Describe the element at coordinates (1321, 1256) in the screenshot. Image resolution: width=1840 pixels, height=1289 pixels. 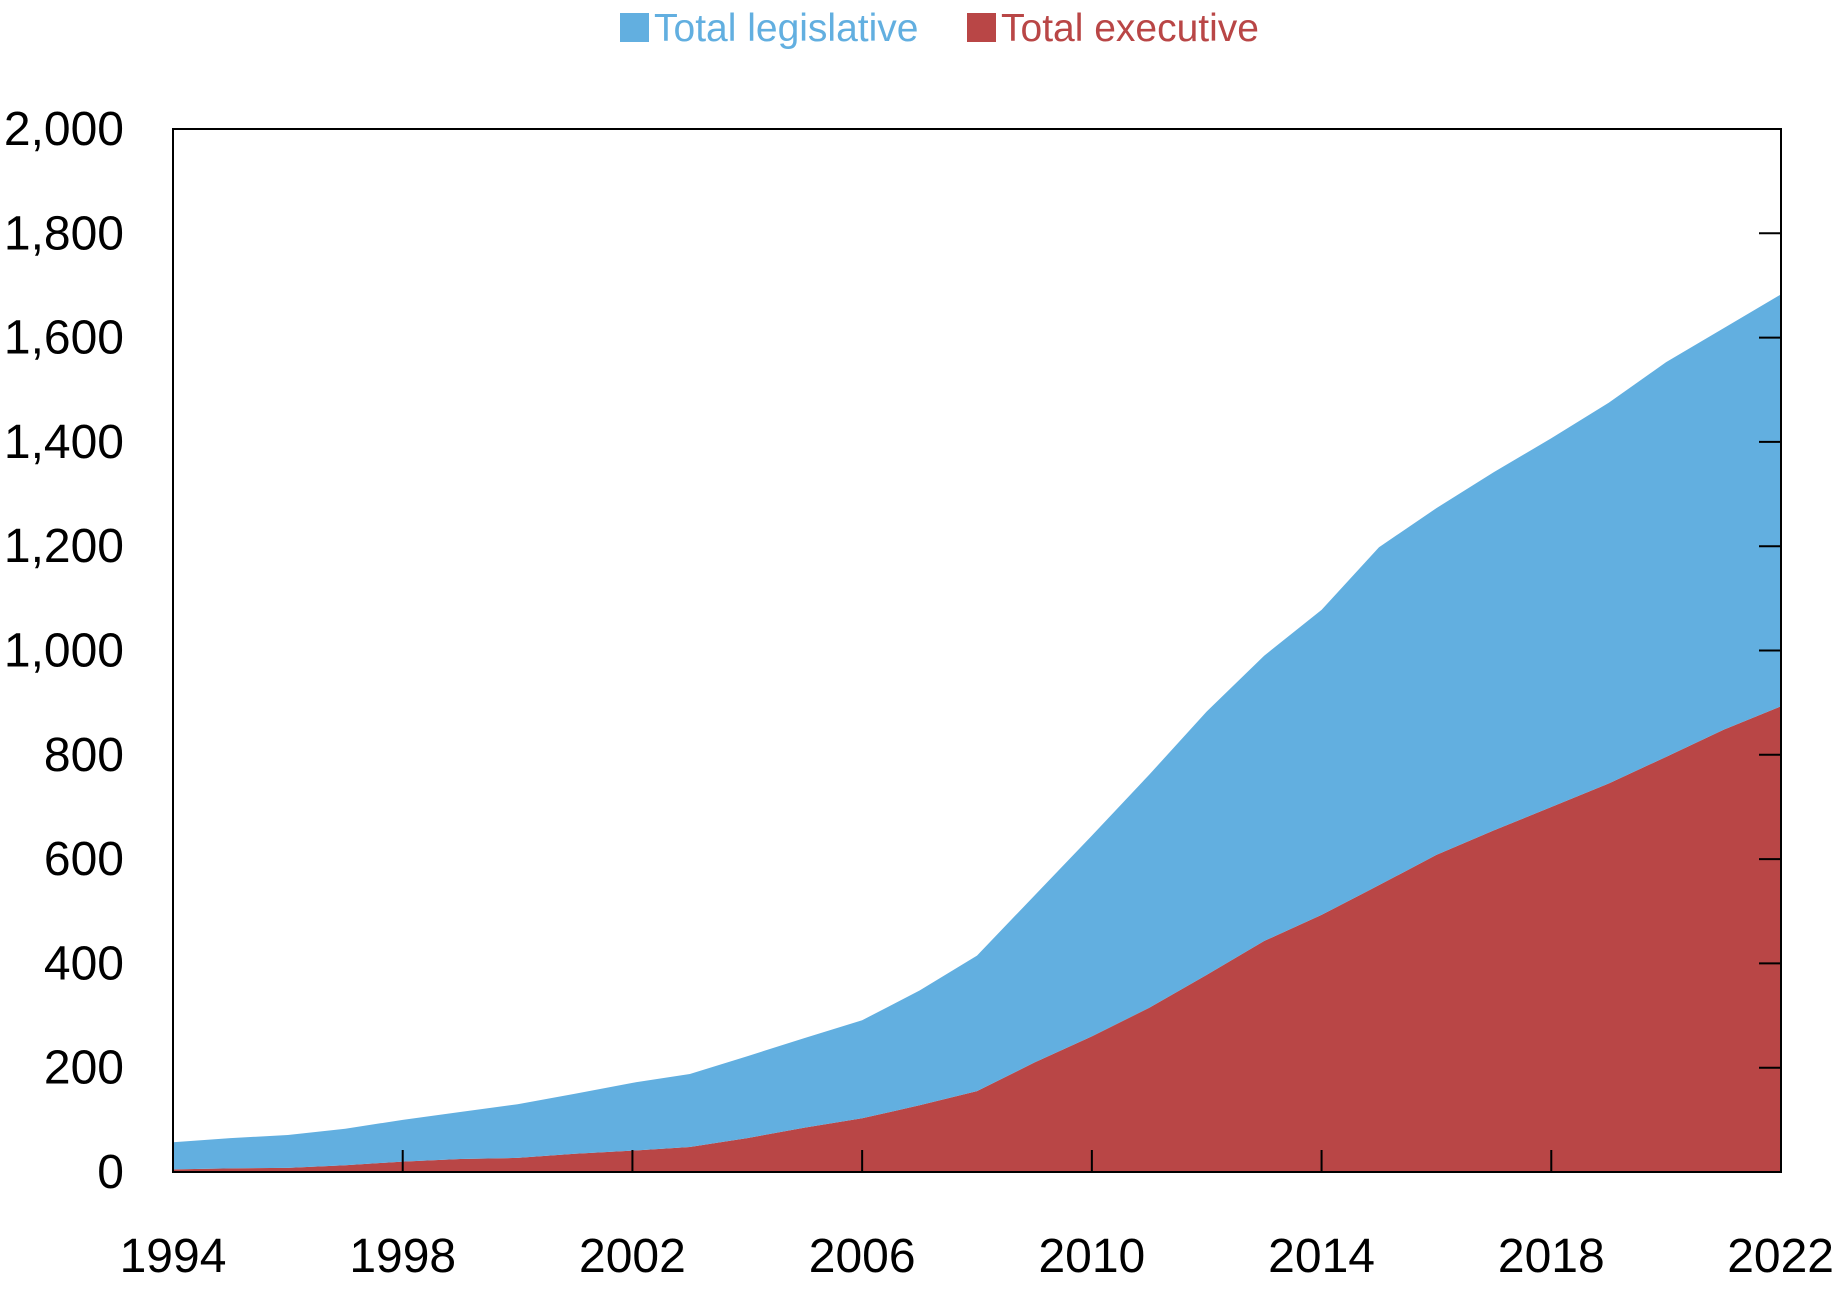
I see `x-tick-label: 2014` at that location.